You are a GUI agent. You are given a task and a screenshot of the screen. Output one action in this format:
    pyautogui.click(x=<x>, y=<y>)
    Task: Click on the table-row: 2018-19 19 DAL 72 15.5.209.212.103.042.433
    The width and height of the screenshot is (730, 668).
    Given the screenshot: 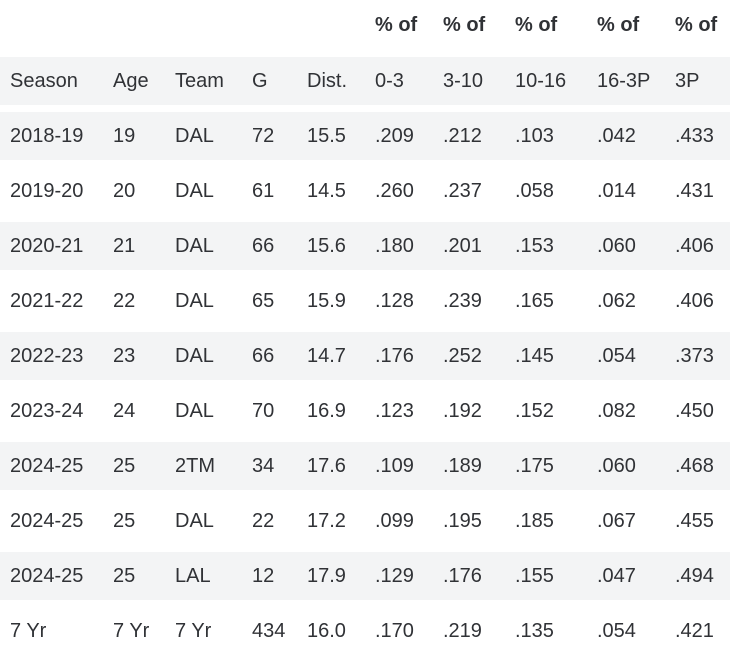 What is the action you would take?
    pyautogui.click(x=365, y=137)
    